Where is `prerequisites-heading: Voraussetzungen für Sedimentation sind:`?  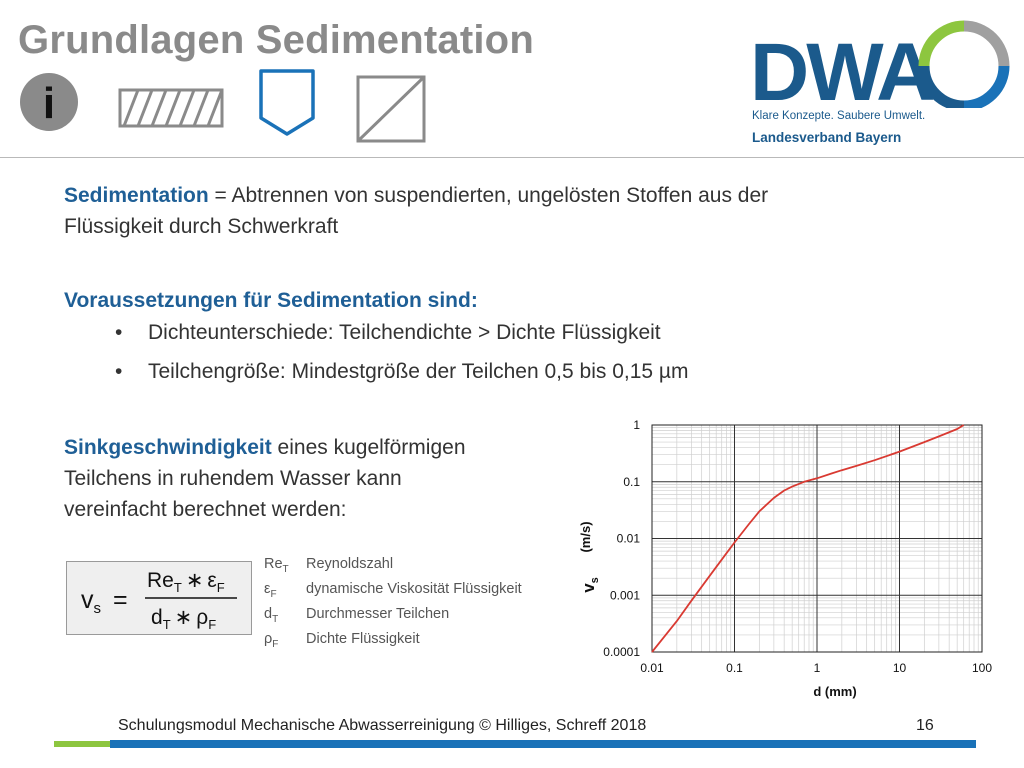 prerequisites-heading: Voraussetzungen für Sedimentation sind: is located at coordinates (271, 300).